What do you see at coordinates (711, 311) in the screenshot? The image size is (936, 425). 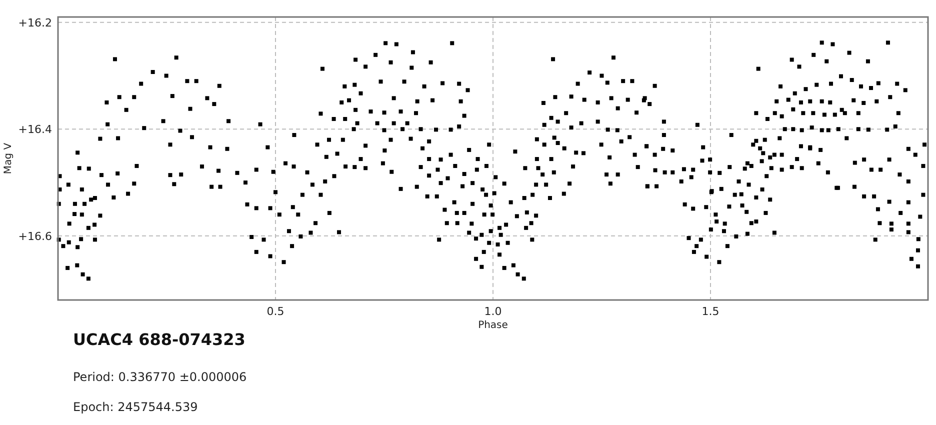 I see `x-tick-label: 1.5` at bounding box center [711, 311].